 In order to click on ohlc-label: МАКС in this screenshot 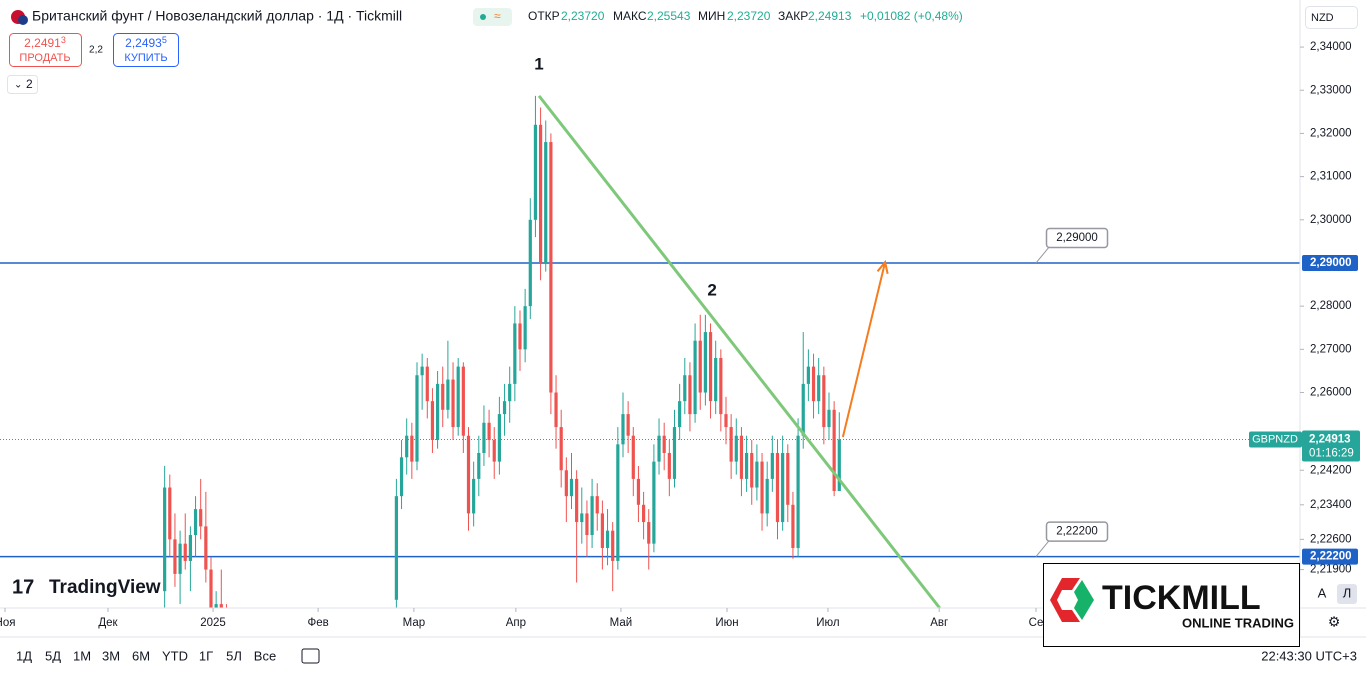, I will do `click(630, 16)`.